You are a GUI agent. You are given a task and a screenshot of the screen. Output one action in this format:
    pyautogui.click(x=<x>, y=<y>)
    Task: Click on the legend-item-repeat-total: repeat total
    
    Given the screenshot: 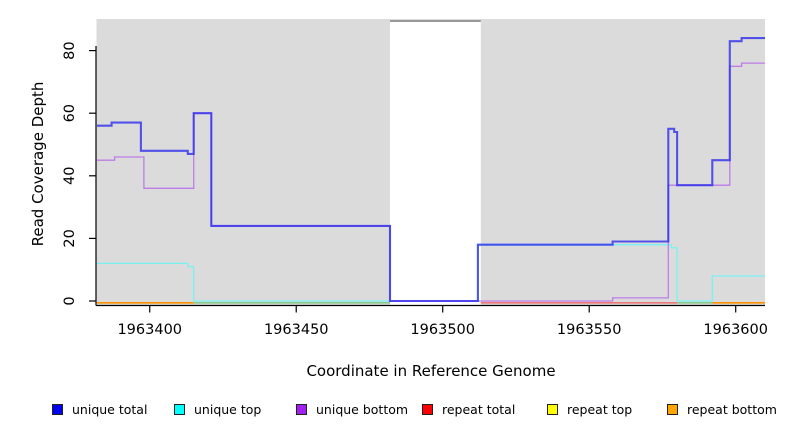 What is the action you would take?
    pyautogui.click(x=468, y=409)
    